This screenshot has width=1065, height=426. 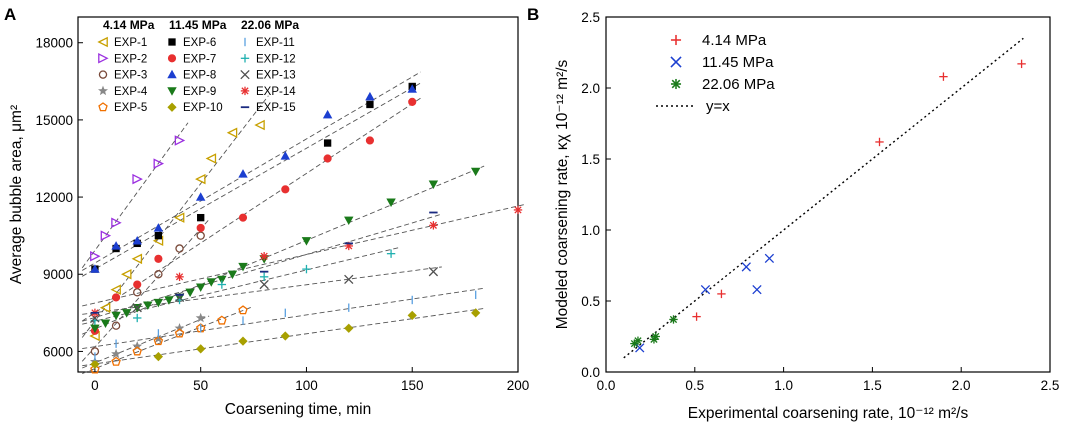 I want to click on x-tick-label-a: 100, so click(x=306, y=385).